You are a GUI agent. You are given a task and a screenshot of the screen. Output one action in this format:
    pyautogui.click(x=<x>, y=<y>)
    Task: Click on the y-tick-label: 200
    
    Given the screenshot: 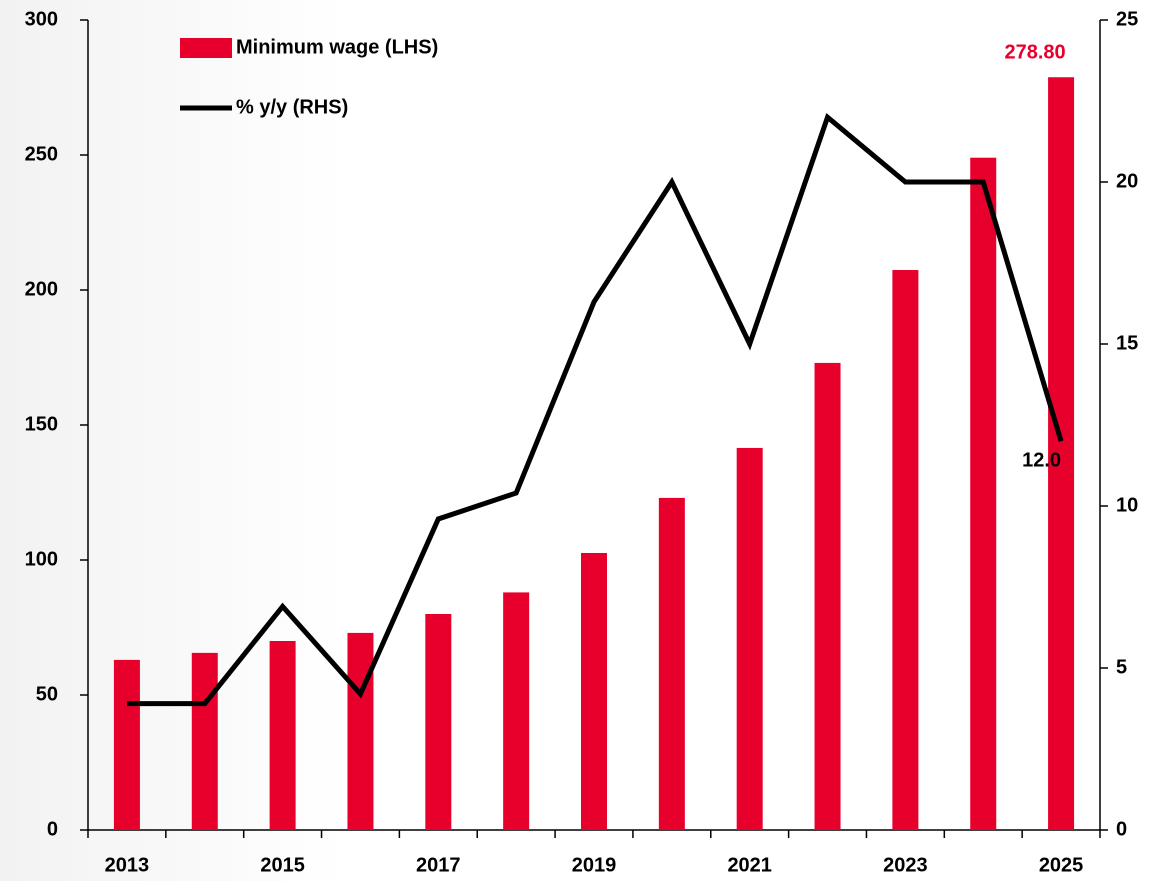 What is the action you would take?
    pyautogui.click(x=41, y=289)
    